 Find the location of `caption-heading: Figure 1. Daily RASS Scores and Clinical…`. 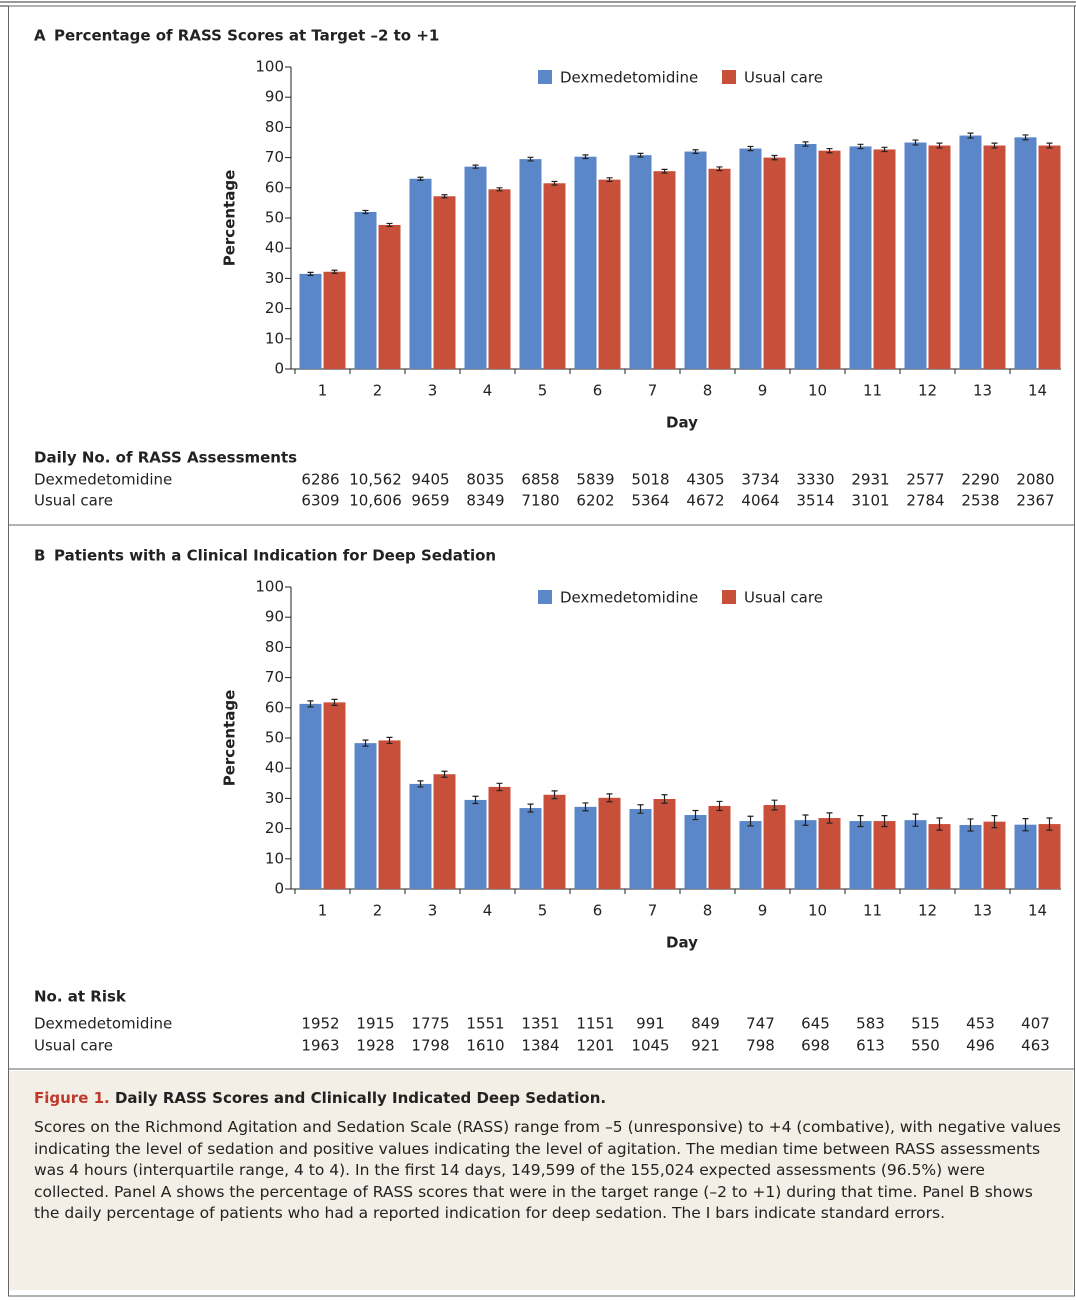

caption-heading: Figure 1. Daily RASS Scores and Clinical… is located at coordinates (548, 1098).